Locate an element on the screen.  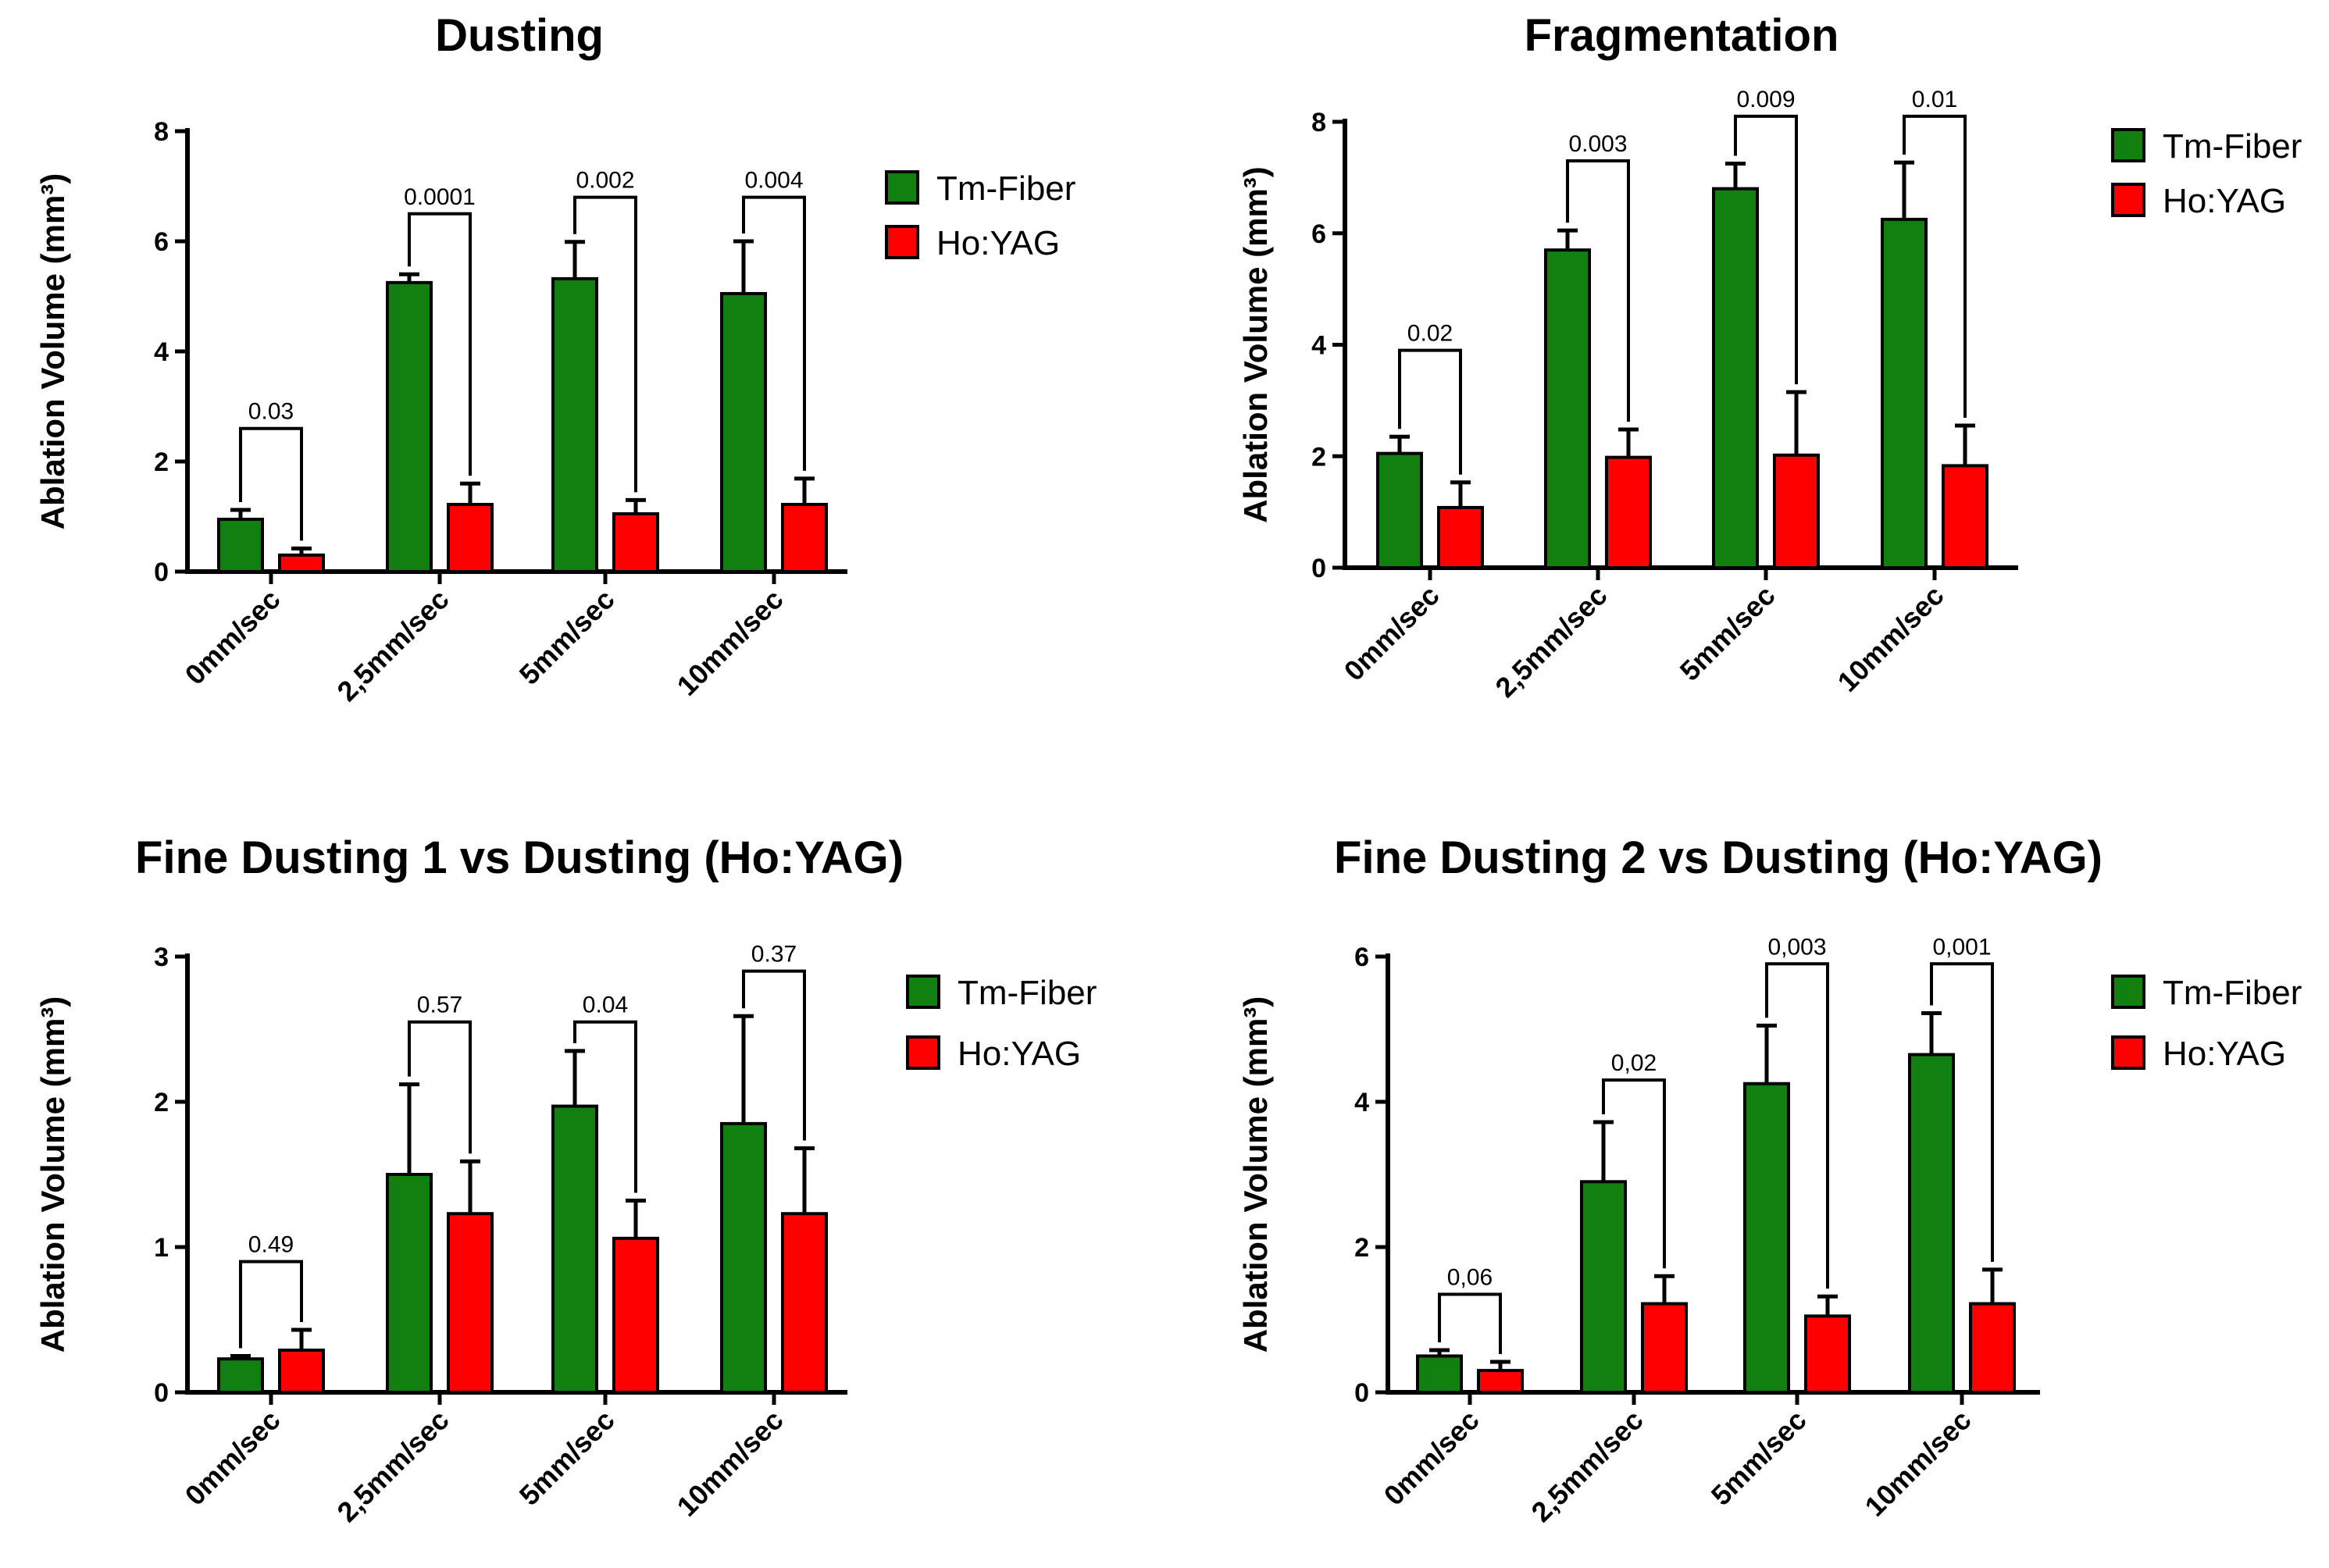
p-value-label: 0.01 is located at coordinates (1935, 99).